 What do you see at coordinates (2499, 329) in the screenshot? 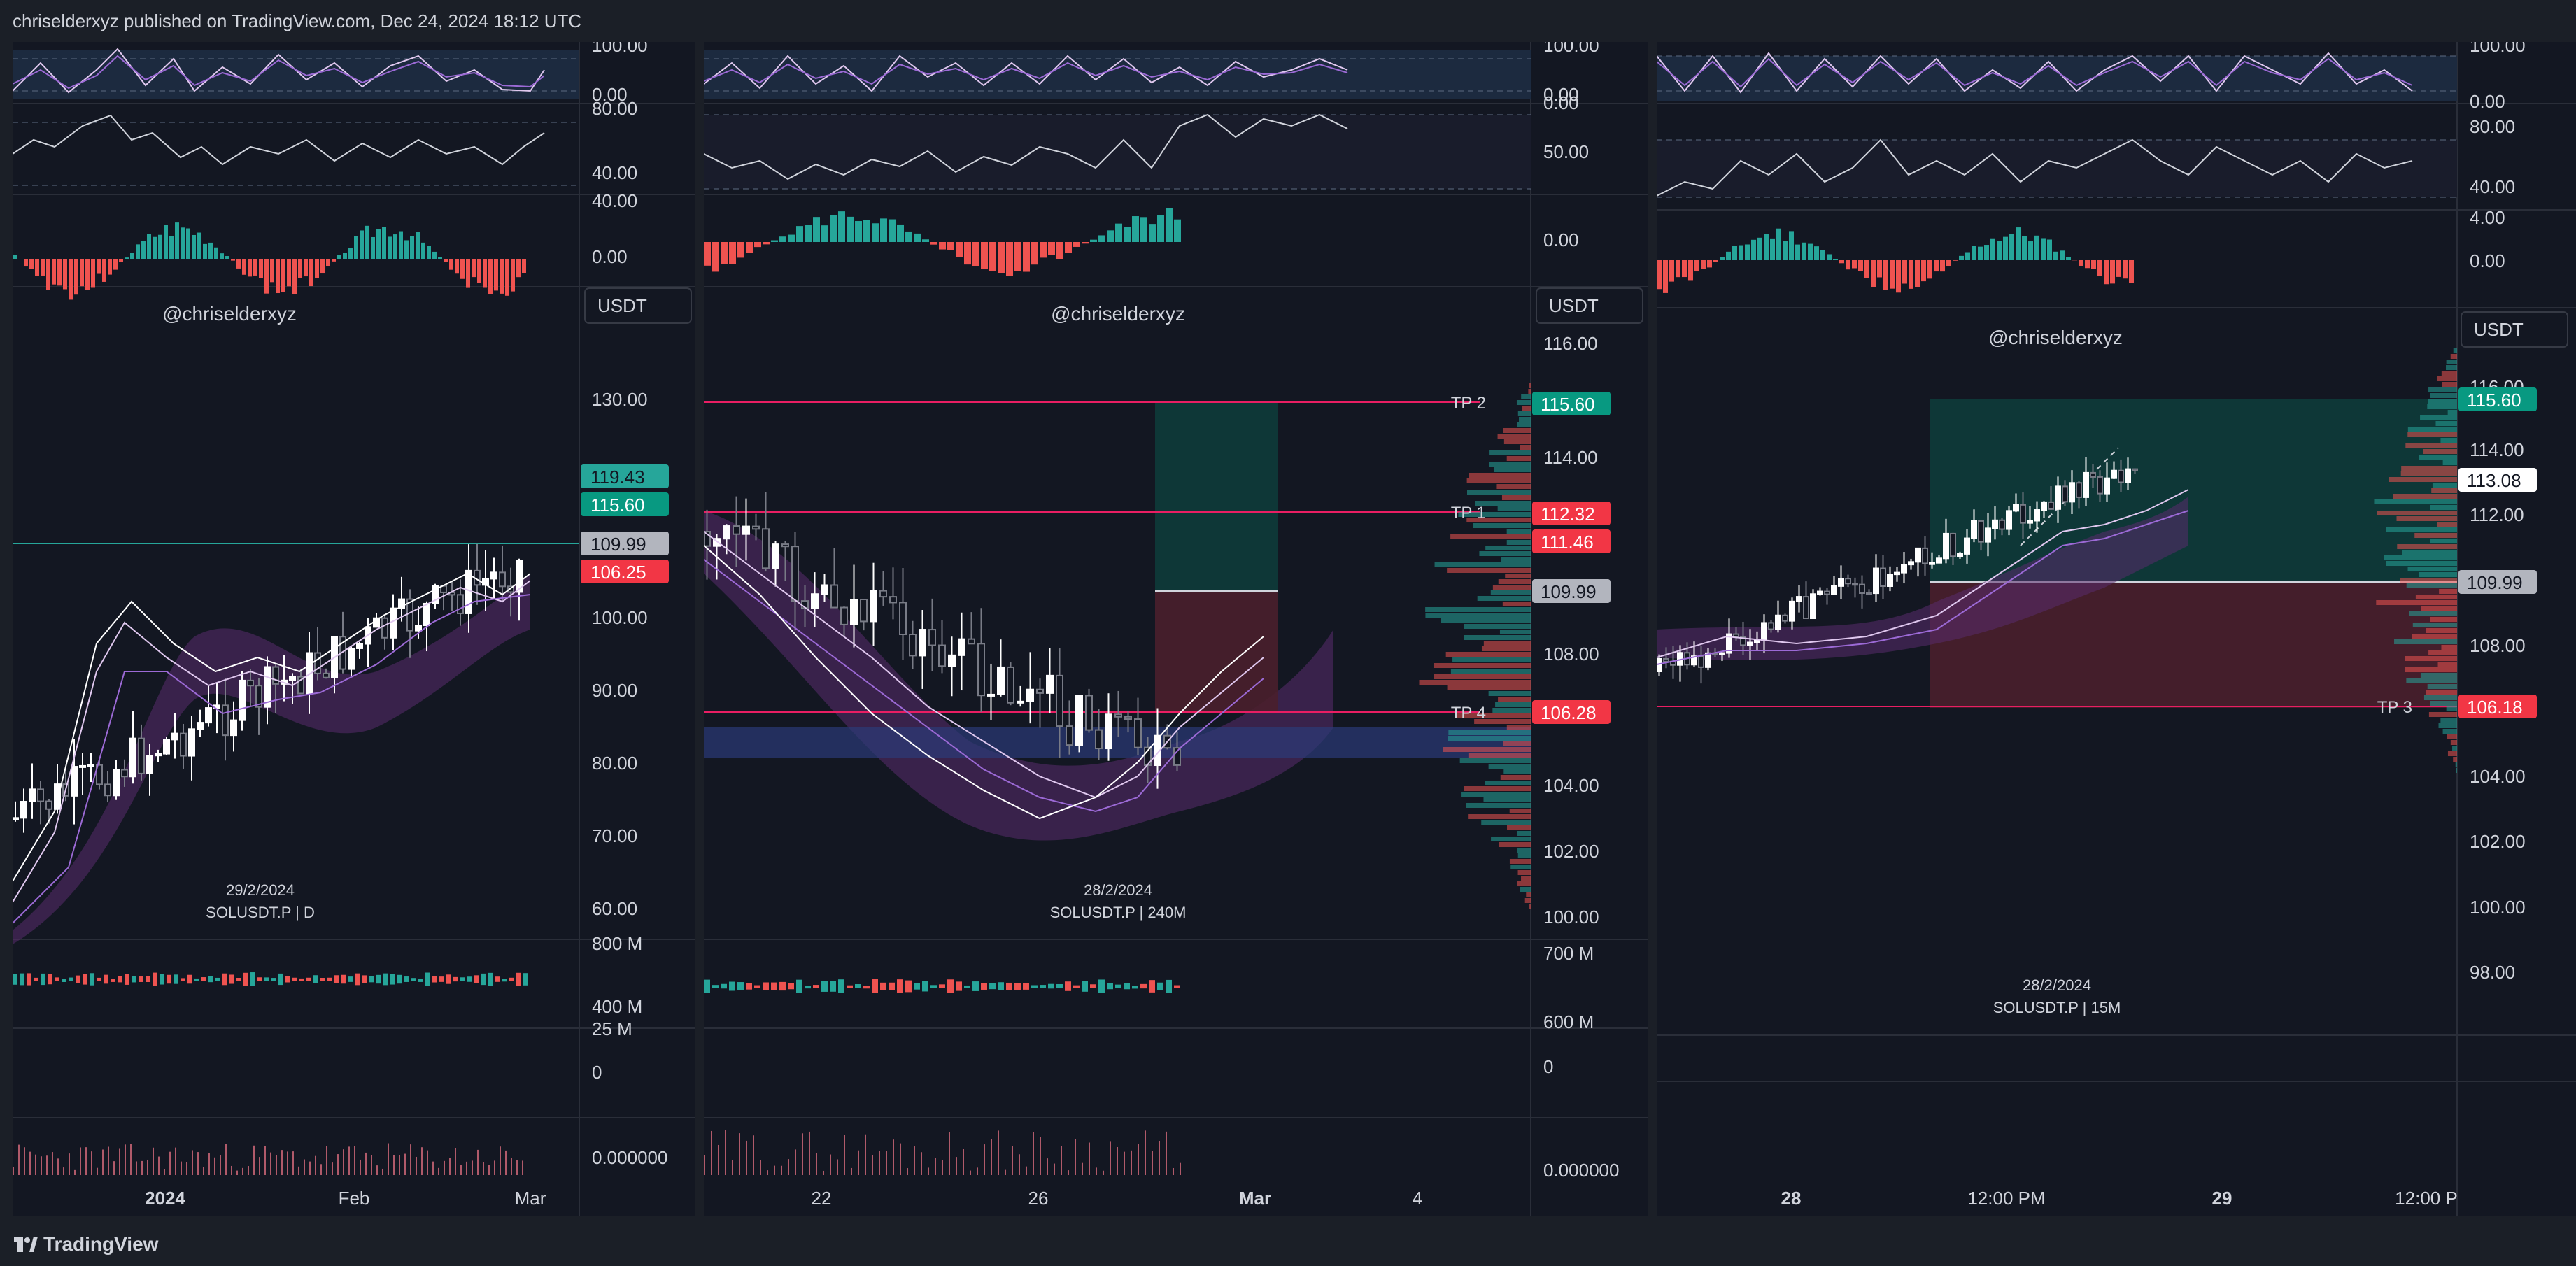
I see `currency-label: USDT` at bounding box center [2499, 329].